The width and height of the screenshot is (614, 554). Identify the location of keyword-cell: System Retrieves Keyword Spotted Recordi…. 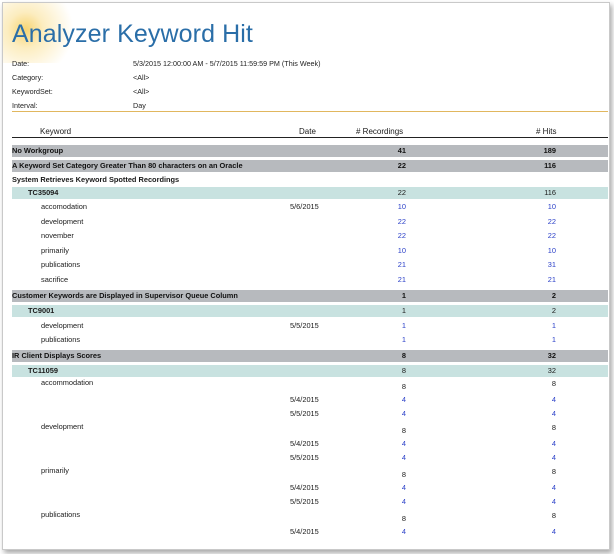
(96, 179).